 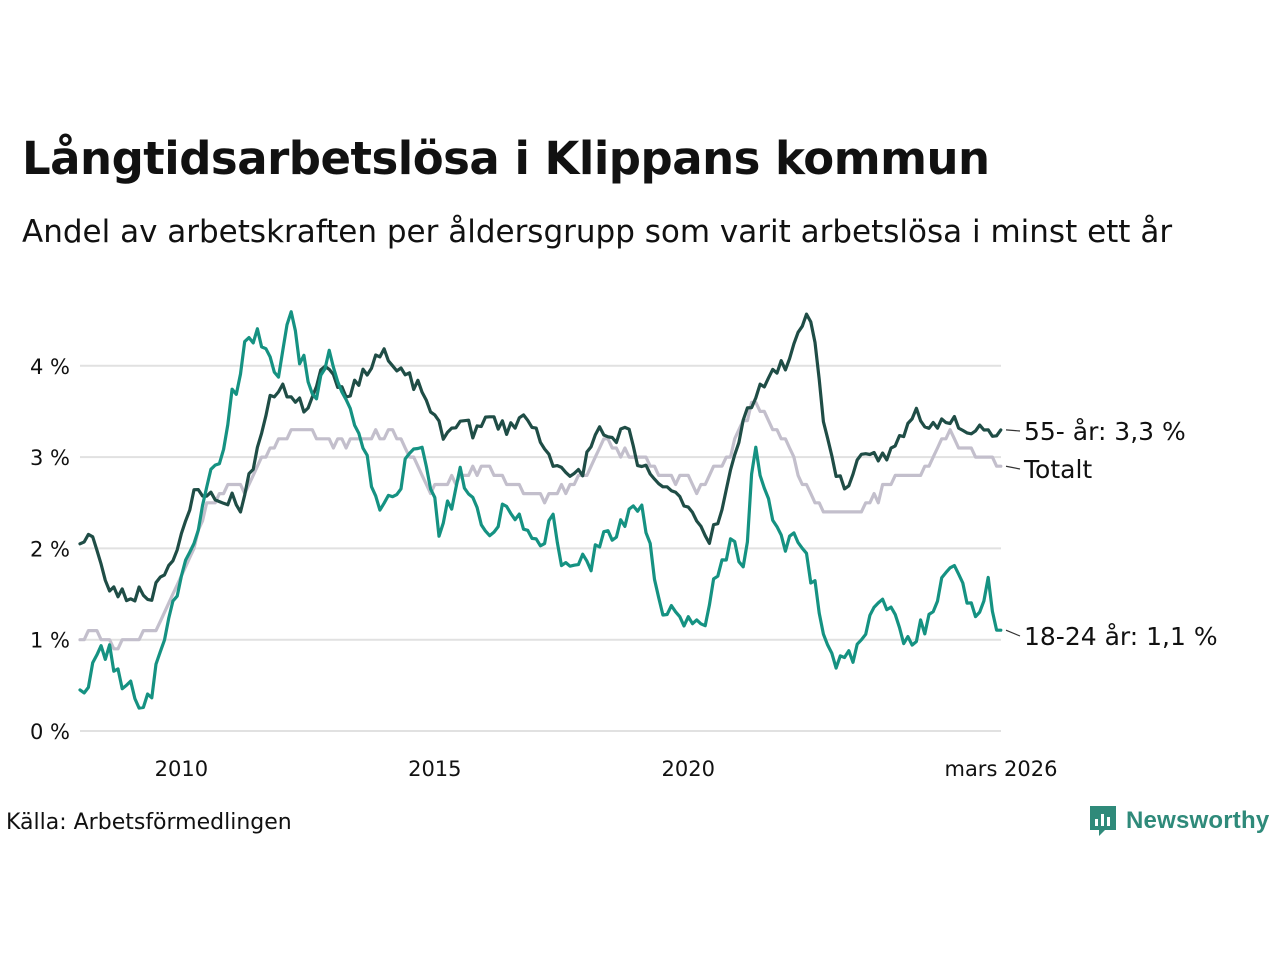 What do you see at coordinates (506, 158) in the screenshot?
I see `page-title: Långtidsarbetslösa i Klippans kommun` at bounding box center [506, 158].